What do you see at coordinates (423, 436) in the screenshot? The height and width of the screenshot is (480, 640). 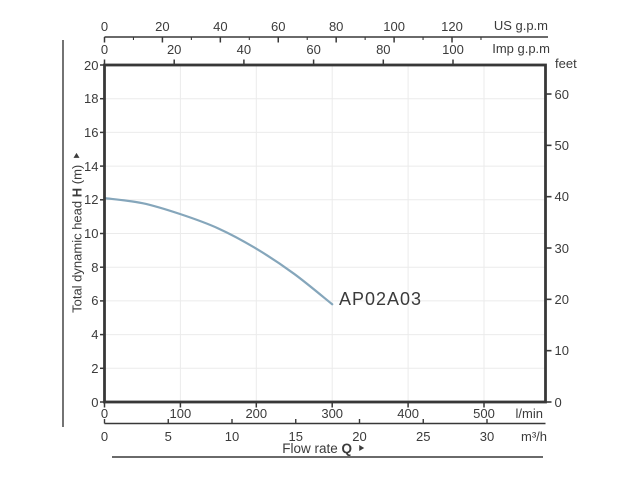 I see `m3h-tick-label: 25` at bounding box center [423, 436].